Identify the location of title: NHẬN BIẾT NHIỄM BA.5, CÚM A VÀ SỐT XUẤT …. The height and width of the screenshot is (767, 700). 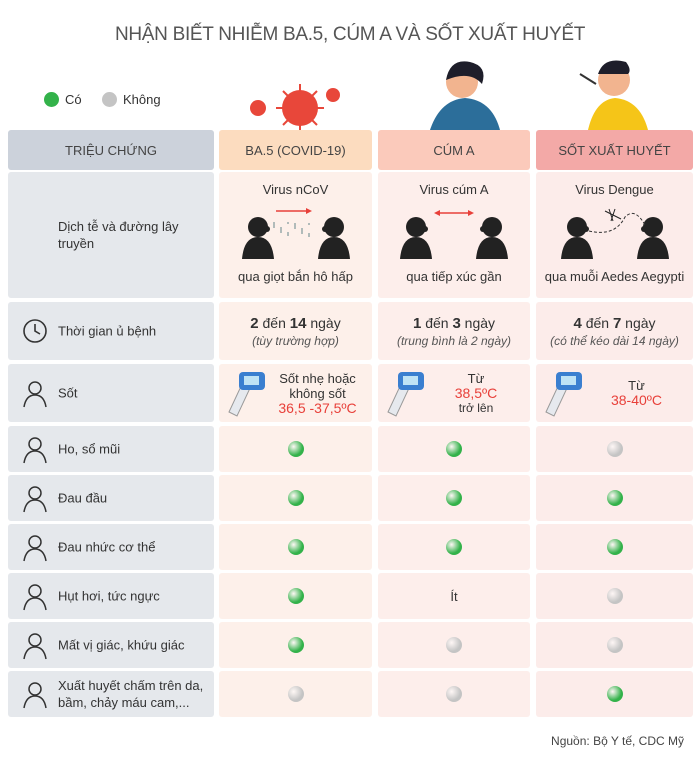
(350, 34).